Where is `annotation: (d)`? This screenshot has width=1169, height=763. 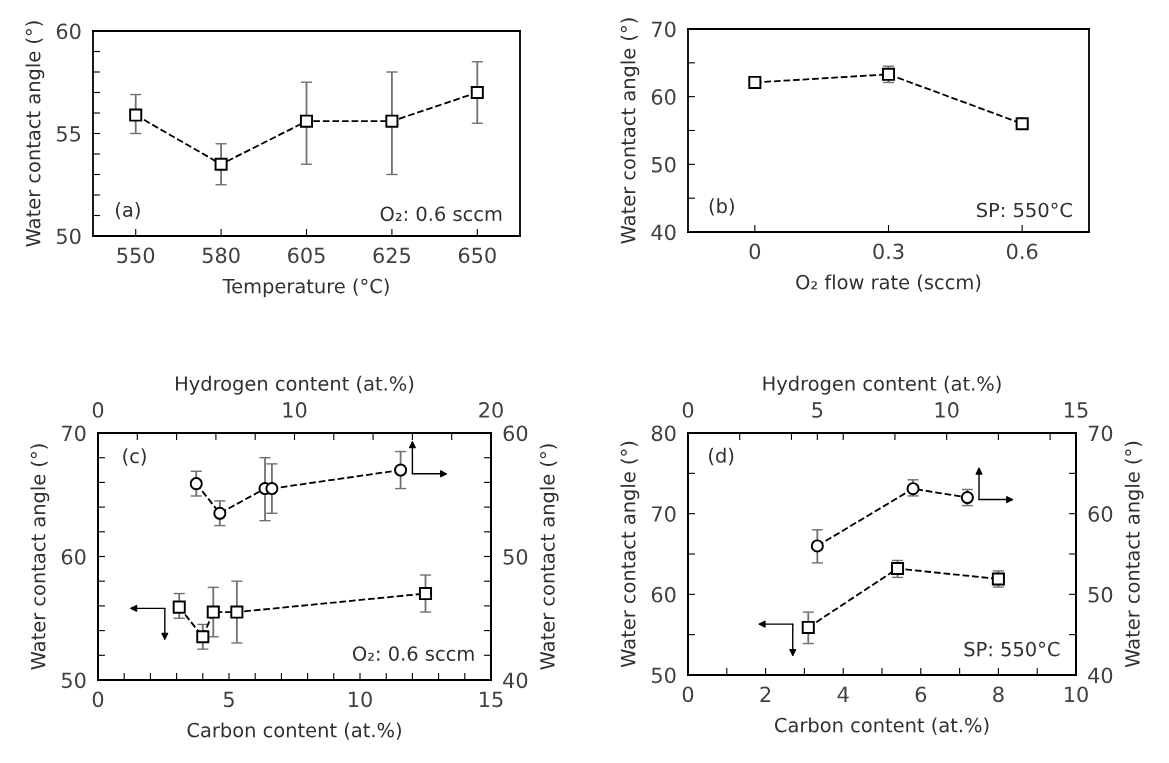 annotation: (d) is located at coordinates (721, 456).